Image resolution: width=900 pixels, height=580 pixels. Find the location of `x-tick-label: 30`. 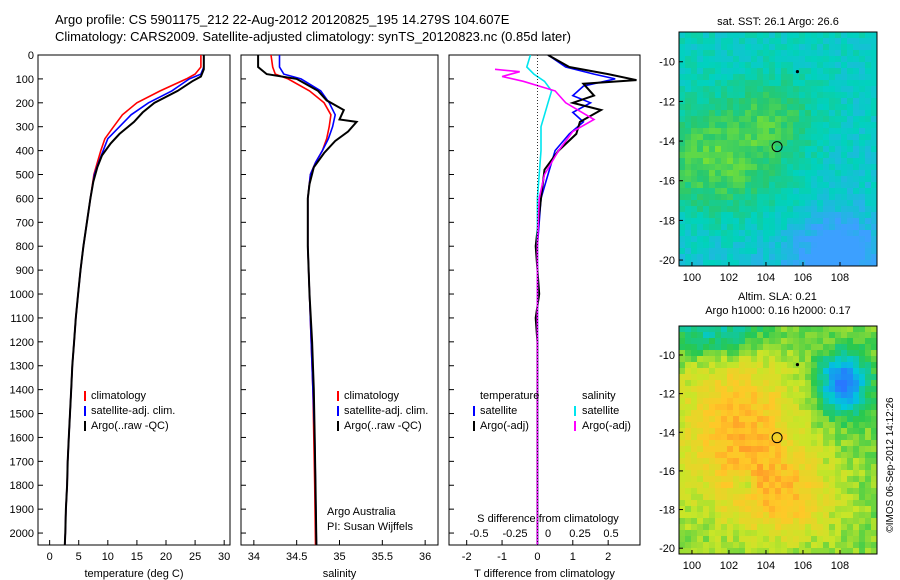

x-tick-label: 30 is located at coordinates (224, 557).